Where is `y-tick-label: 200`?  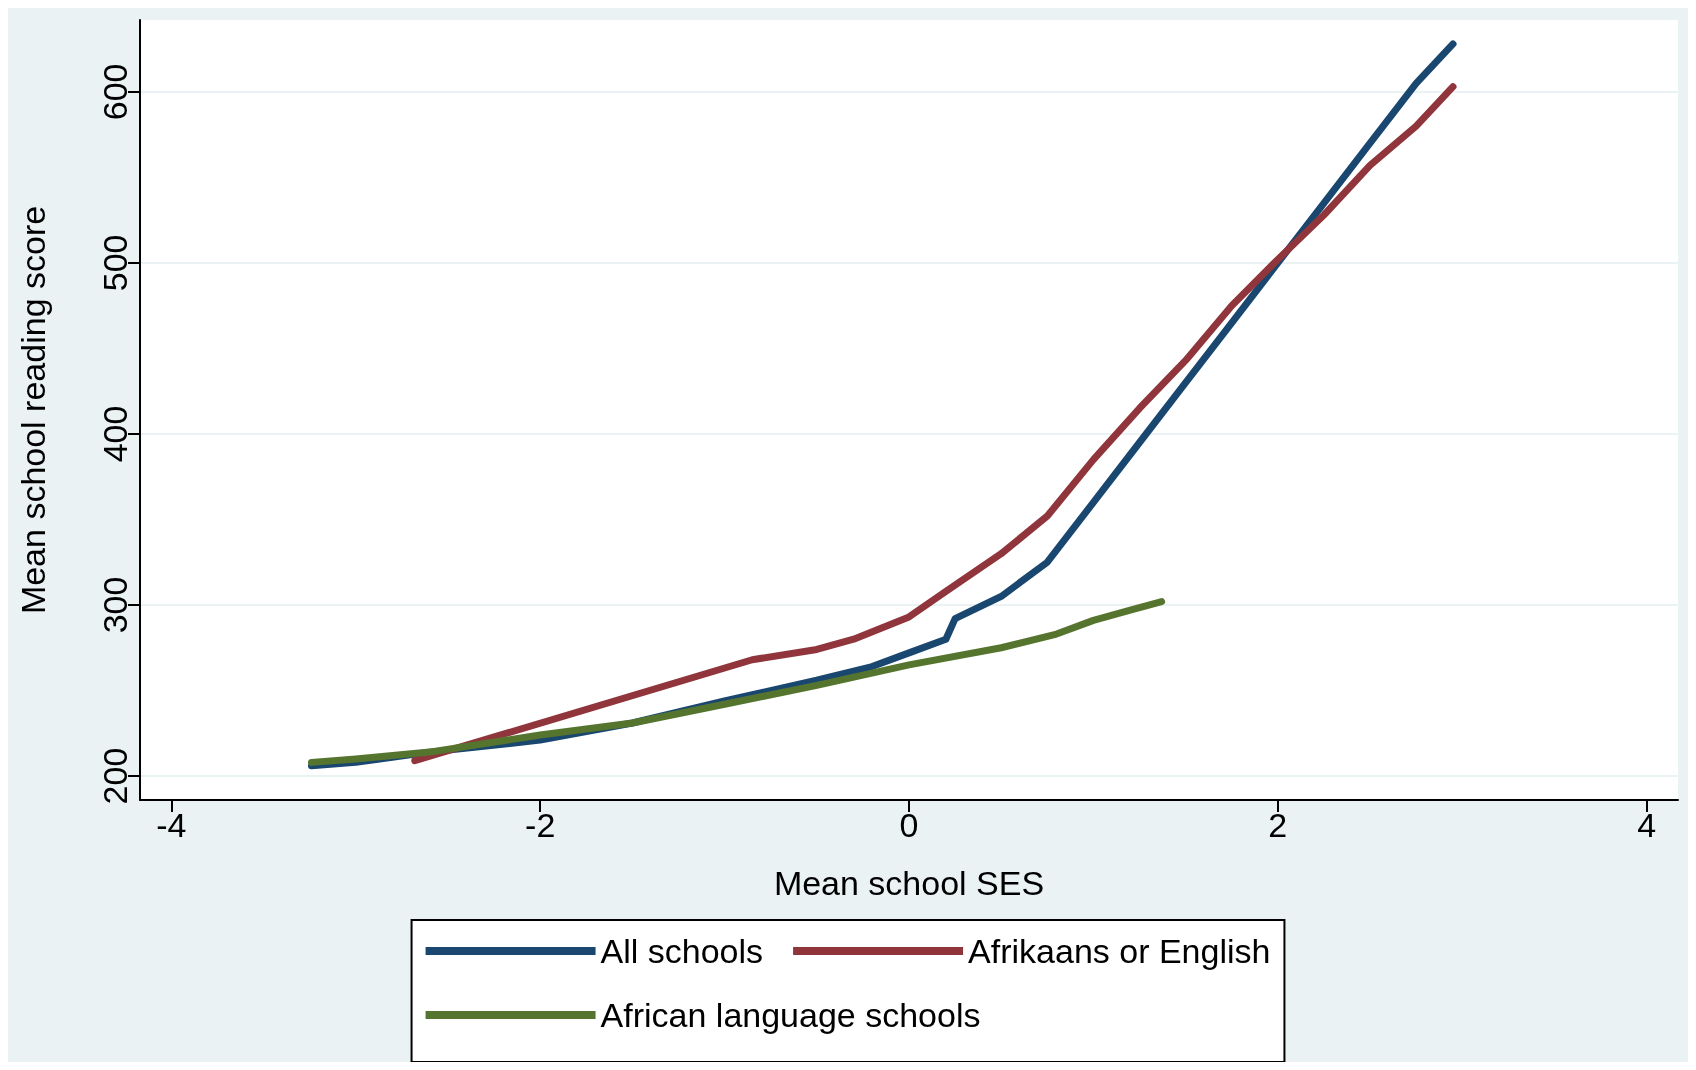
y-tick-label: 200 is located at coordinates (115, 776).